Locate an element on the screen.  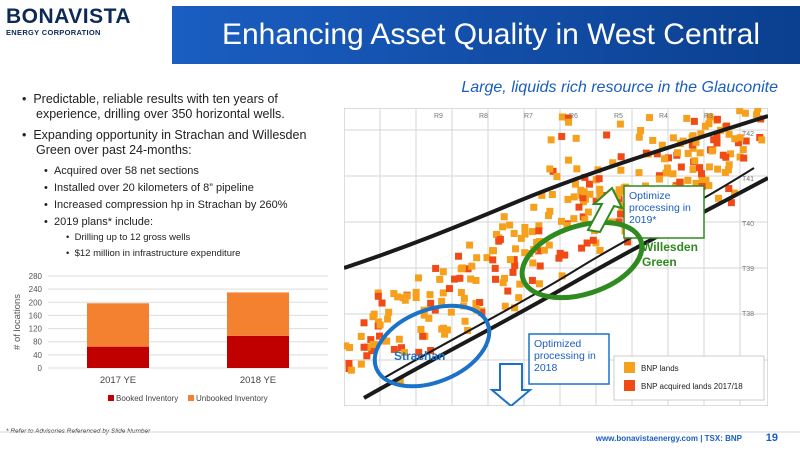
y-tick-label: 40 is located at coordinates (37, 355).